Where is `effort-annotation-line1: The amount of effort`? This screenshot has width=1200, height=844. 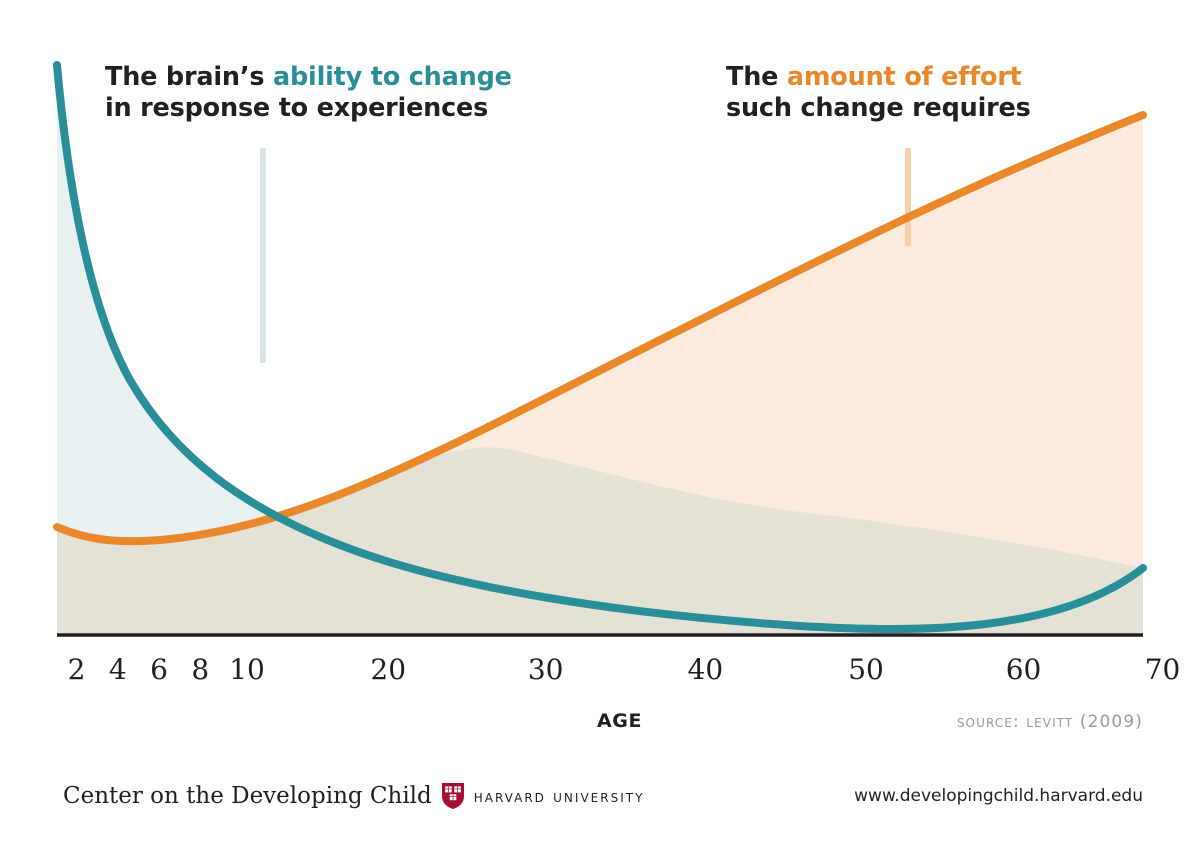 effort-annotation-line1: The amount of effort is located at coordinates (878, 77).